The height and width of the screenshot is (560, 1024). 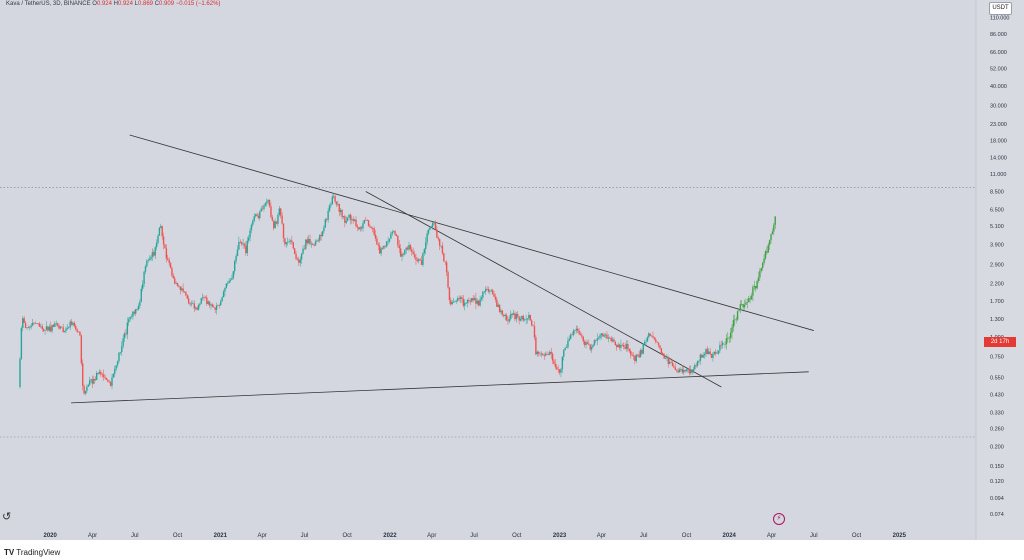 I want to click on time-tick-label: Apr, so click(x=261, y=536).